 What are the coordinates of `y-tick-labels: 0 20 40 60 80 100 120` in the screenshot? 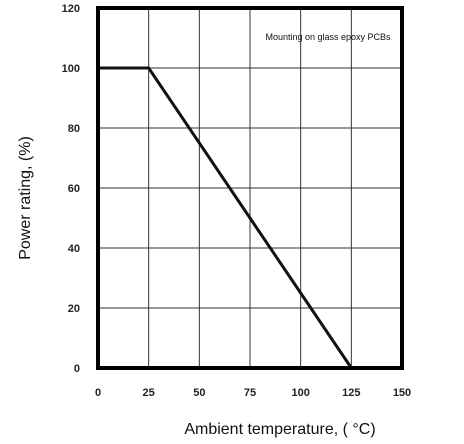 It's located at (71, 189).